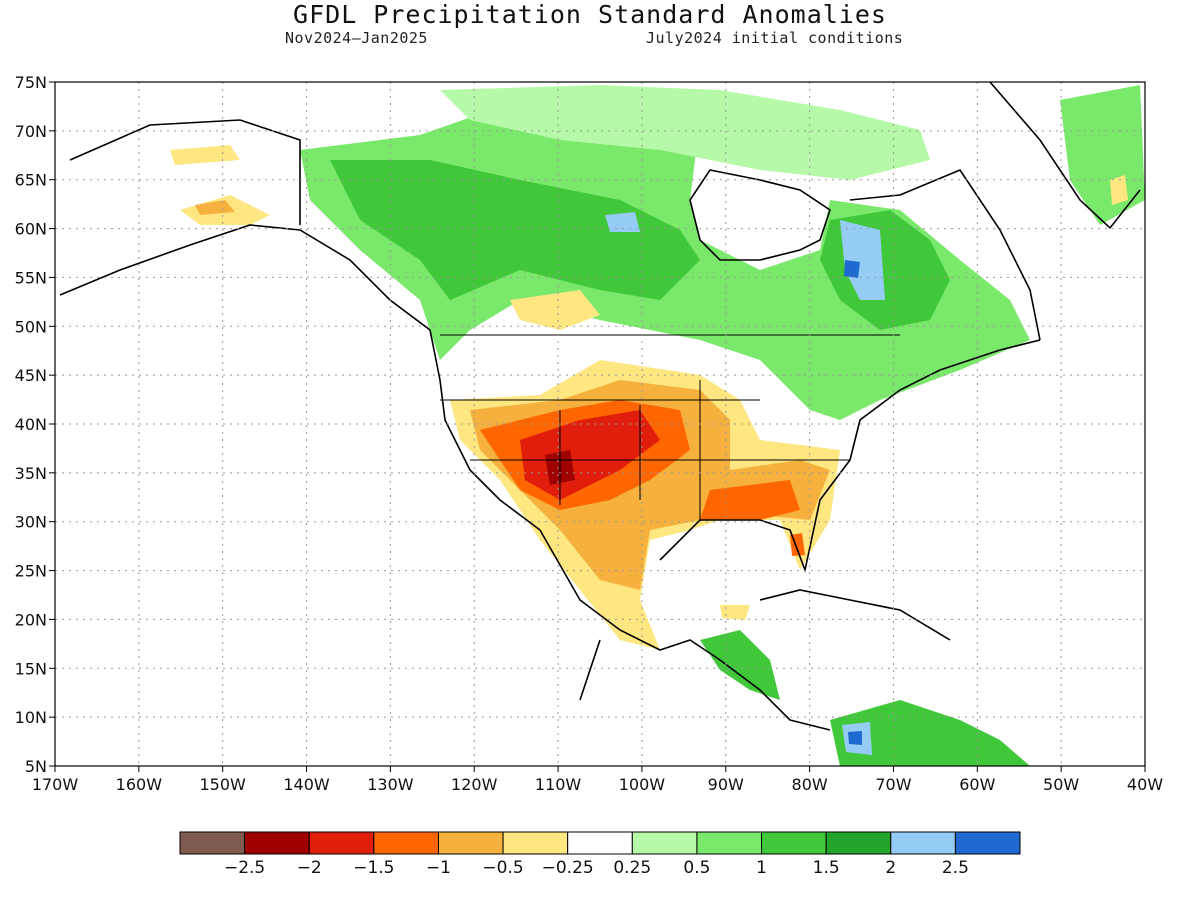  Describe the element at coordinates (826, 868) in the screenshot. I see `colorbar-label: 1.5` at that location.